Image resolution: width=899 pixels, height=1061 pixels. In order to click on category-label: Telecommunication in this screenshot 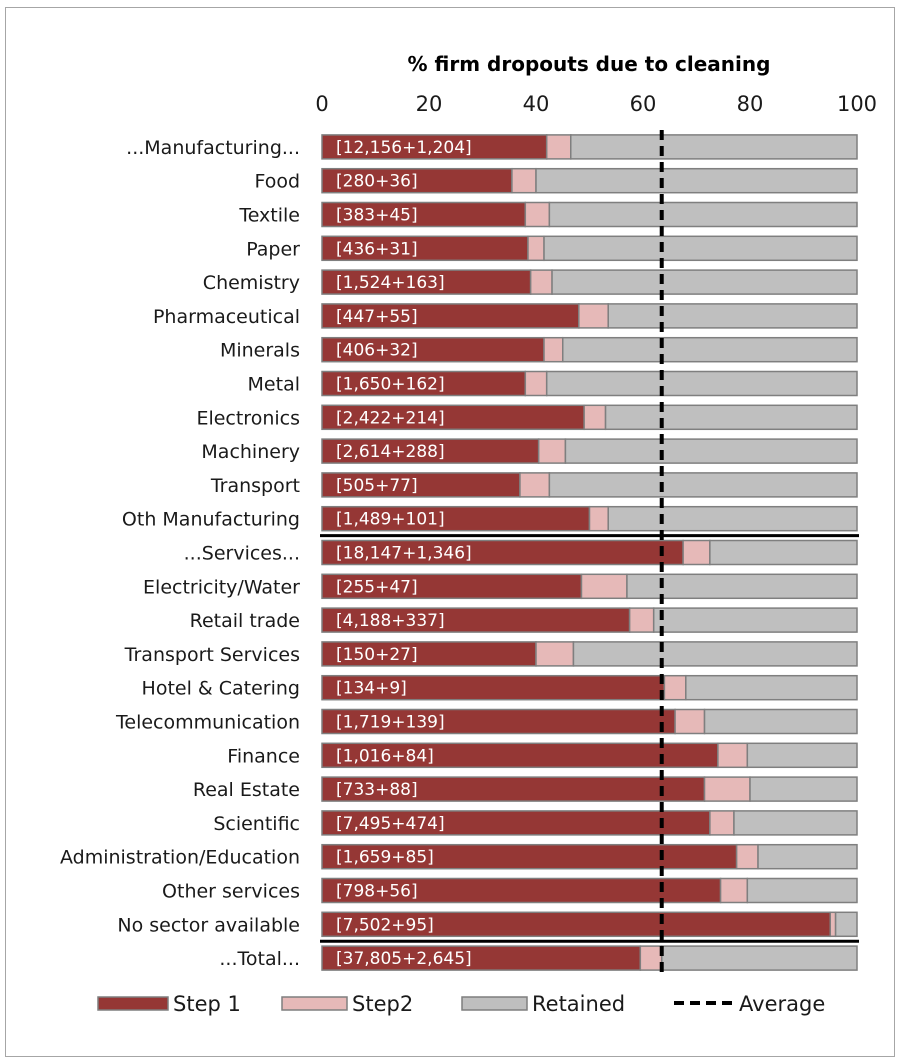, I will do `click(207, 723)`.